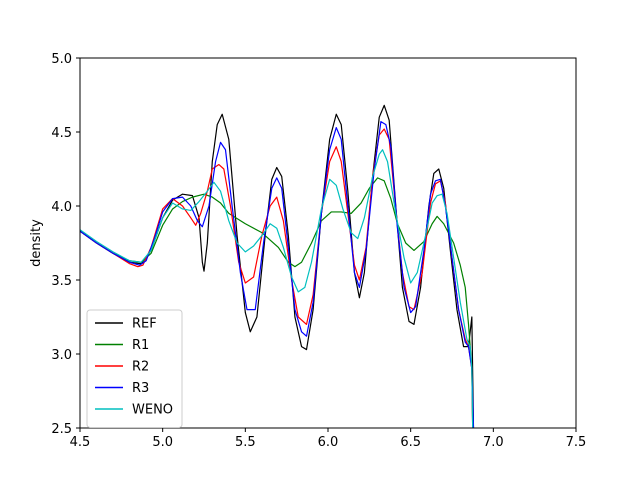  Describe the element at coordinates (576, 442) in the screenshot. I see `x-tick-label: 7.5` at that location.